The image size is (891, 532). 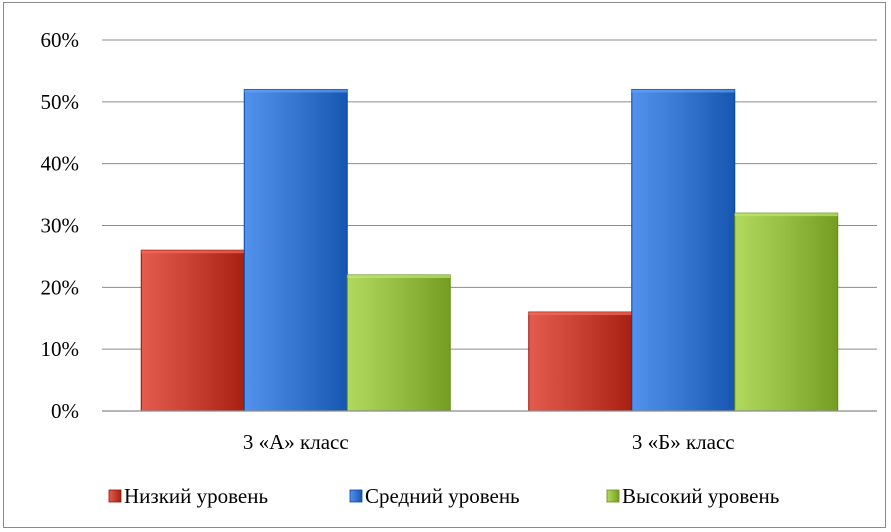 I want to click on legend-label: Средний уровень, so click(x=442, y=496).